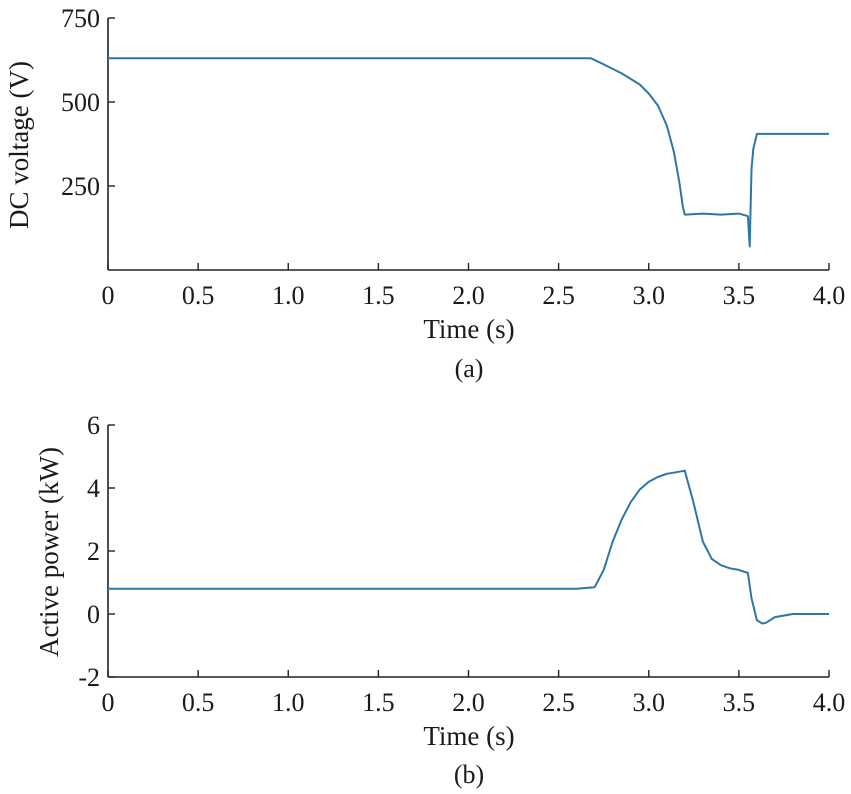  Describe the element at coordinates (469, 368) in the screenshot. I see `chart-caption: (a)` at that location.